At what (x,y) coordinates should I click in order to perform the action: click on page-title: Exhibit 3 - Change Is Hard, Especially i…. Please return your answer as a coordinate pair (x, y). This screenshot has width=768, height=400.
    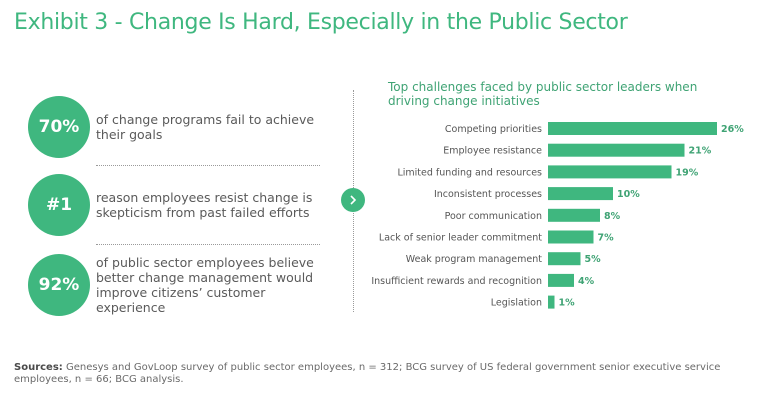
    Looking at the image, I should click on (321, 22).